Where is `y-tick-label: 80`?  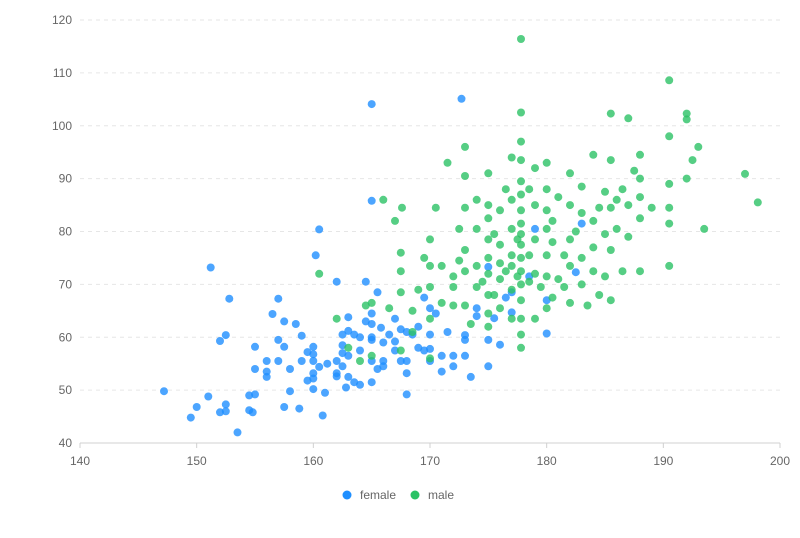 y-tick-label: 80 is located at coordinates (66, 232).